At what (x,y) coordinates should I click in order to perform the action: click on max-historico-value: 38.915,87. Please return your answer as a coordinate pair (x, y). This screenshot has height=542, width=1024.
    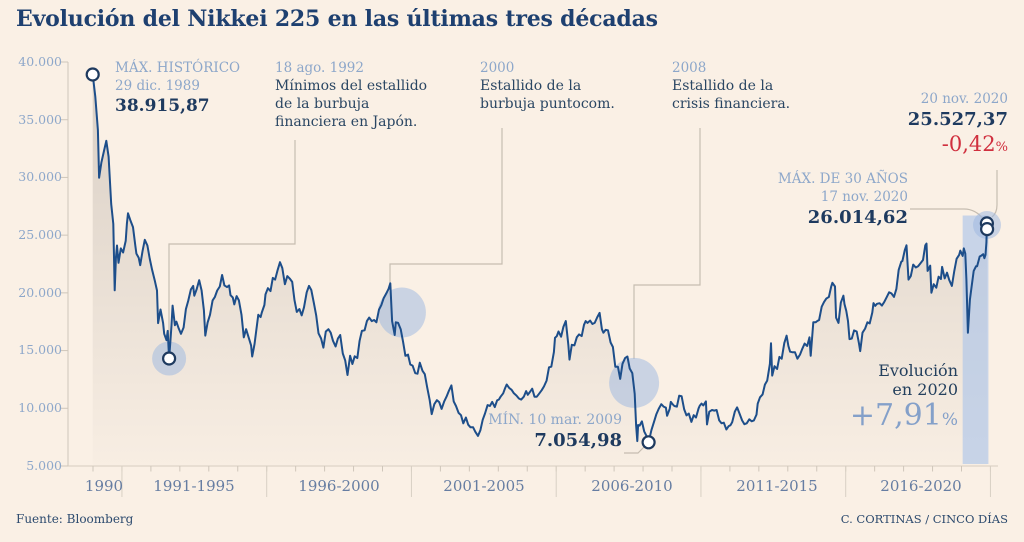
    Looking at the image, I should click on (162, 106).